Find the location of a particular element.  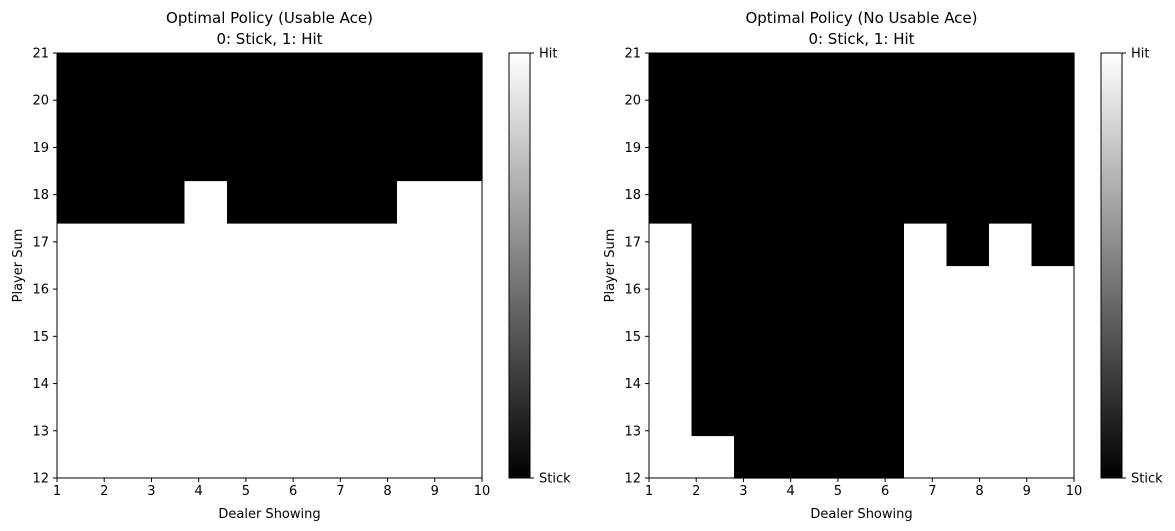

x-tick-label: 1 is located at coordinates (57, 491).